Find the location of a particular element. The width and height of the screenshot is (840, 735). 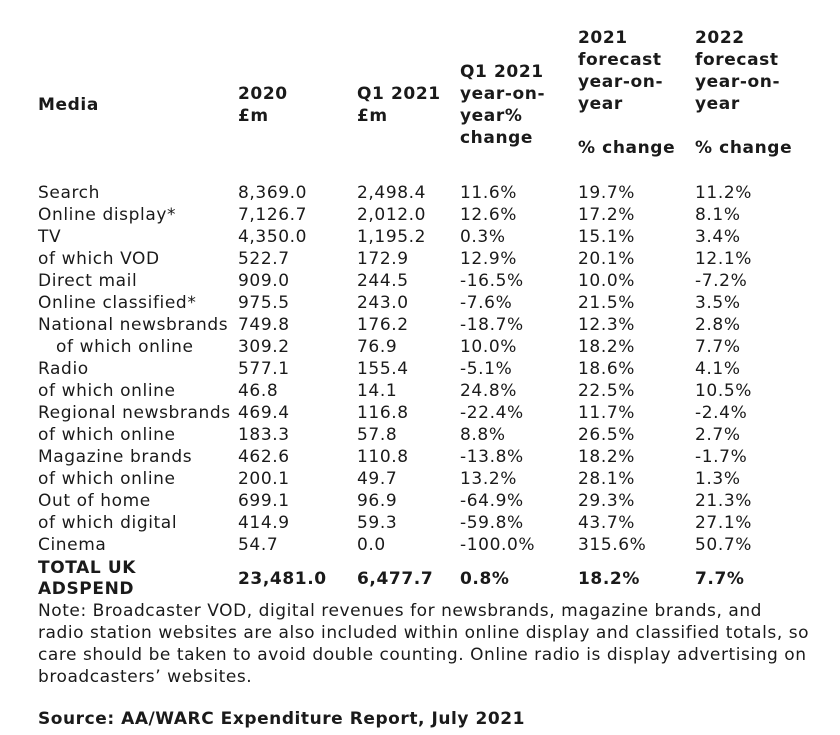

value-2020-cell: 414.9 is located at coordinates (264, 523).